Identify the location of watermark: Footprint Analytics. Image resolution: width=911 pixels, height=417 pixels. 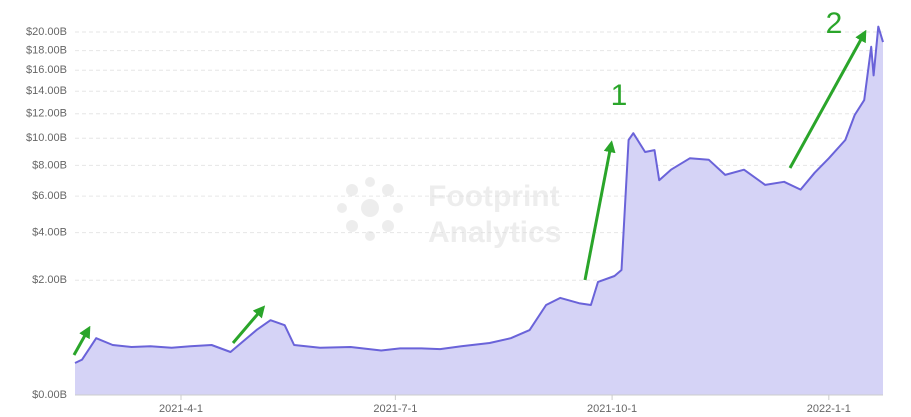
(449, 213).